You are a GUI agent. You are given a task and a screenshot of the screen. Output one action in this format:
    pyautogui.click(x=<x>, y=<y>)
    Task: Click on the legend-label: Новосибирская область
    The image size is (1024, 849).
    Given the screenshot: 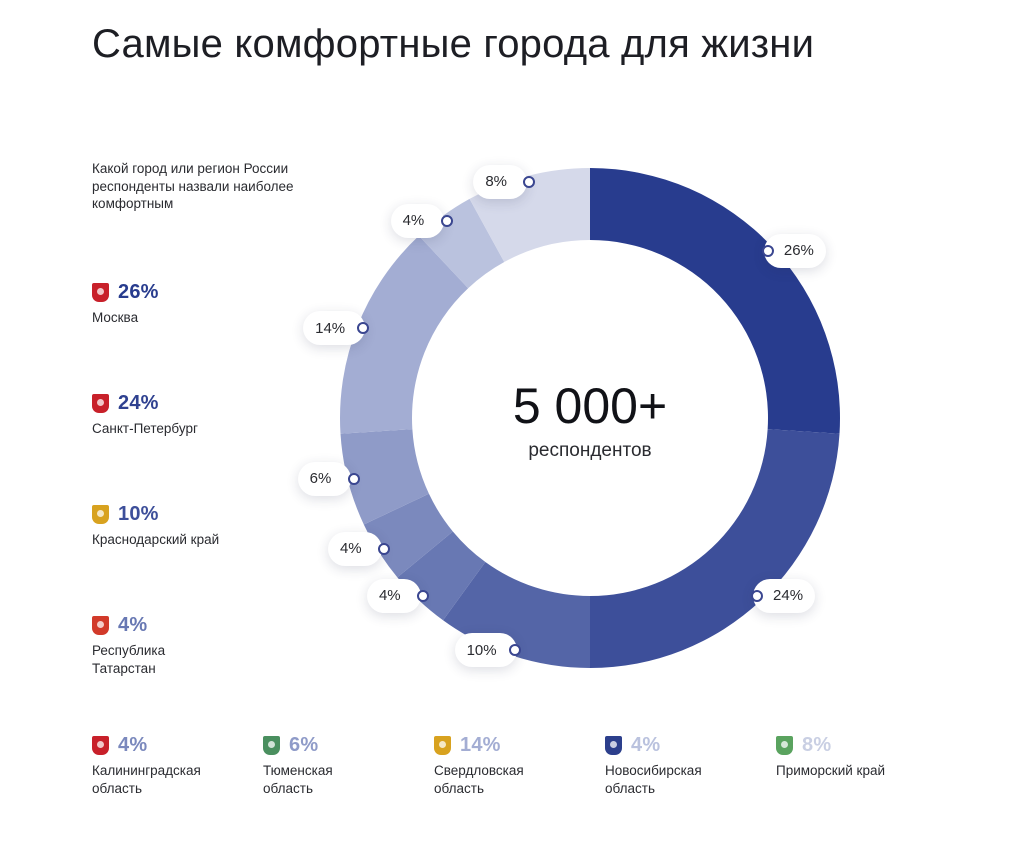 What is the action you would take?
    pyautogui.click(x=653, y=779)
    